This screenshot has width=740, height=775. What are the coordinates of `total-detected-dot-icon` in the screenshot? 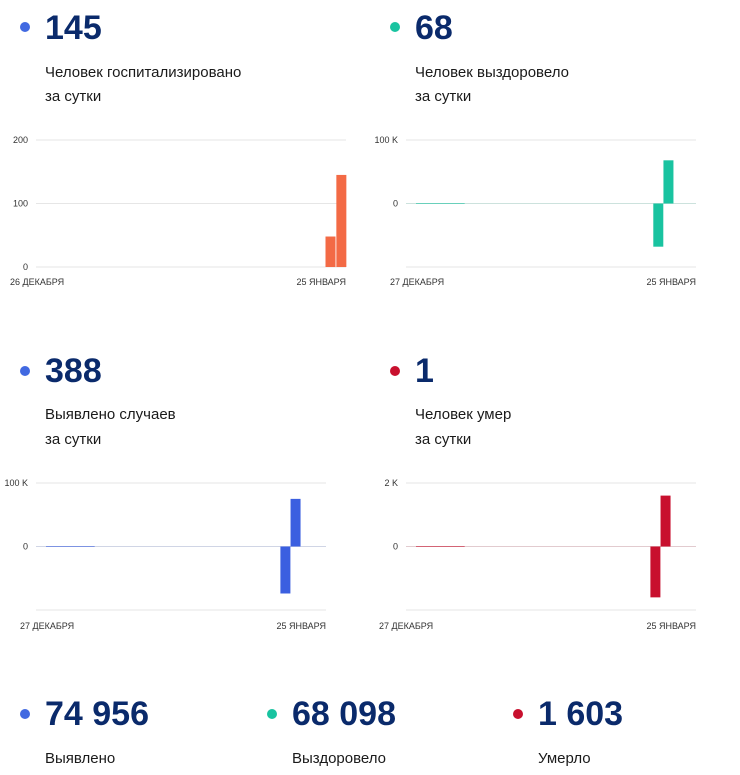 It's located at (25, 714).